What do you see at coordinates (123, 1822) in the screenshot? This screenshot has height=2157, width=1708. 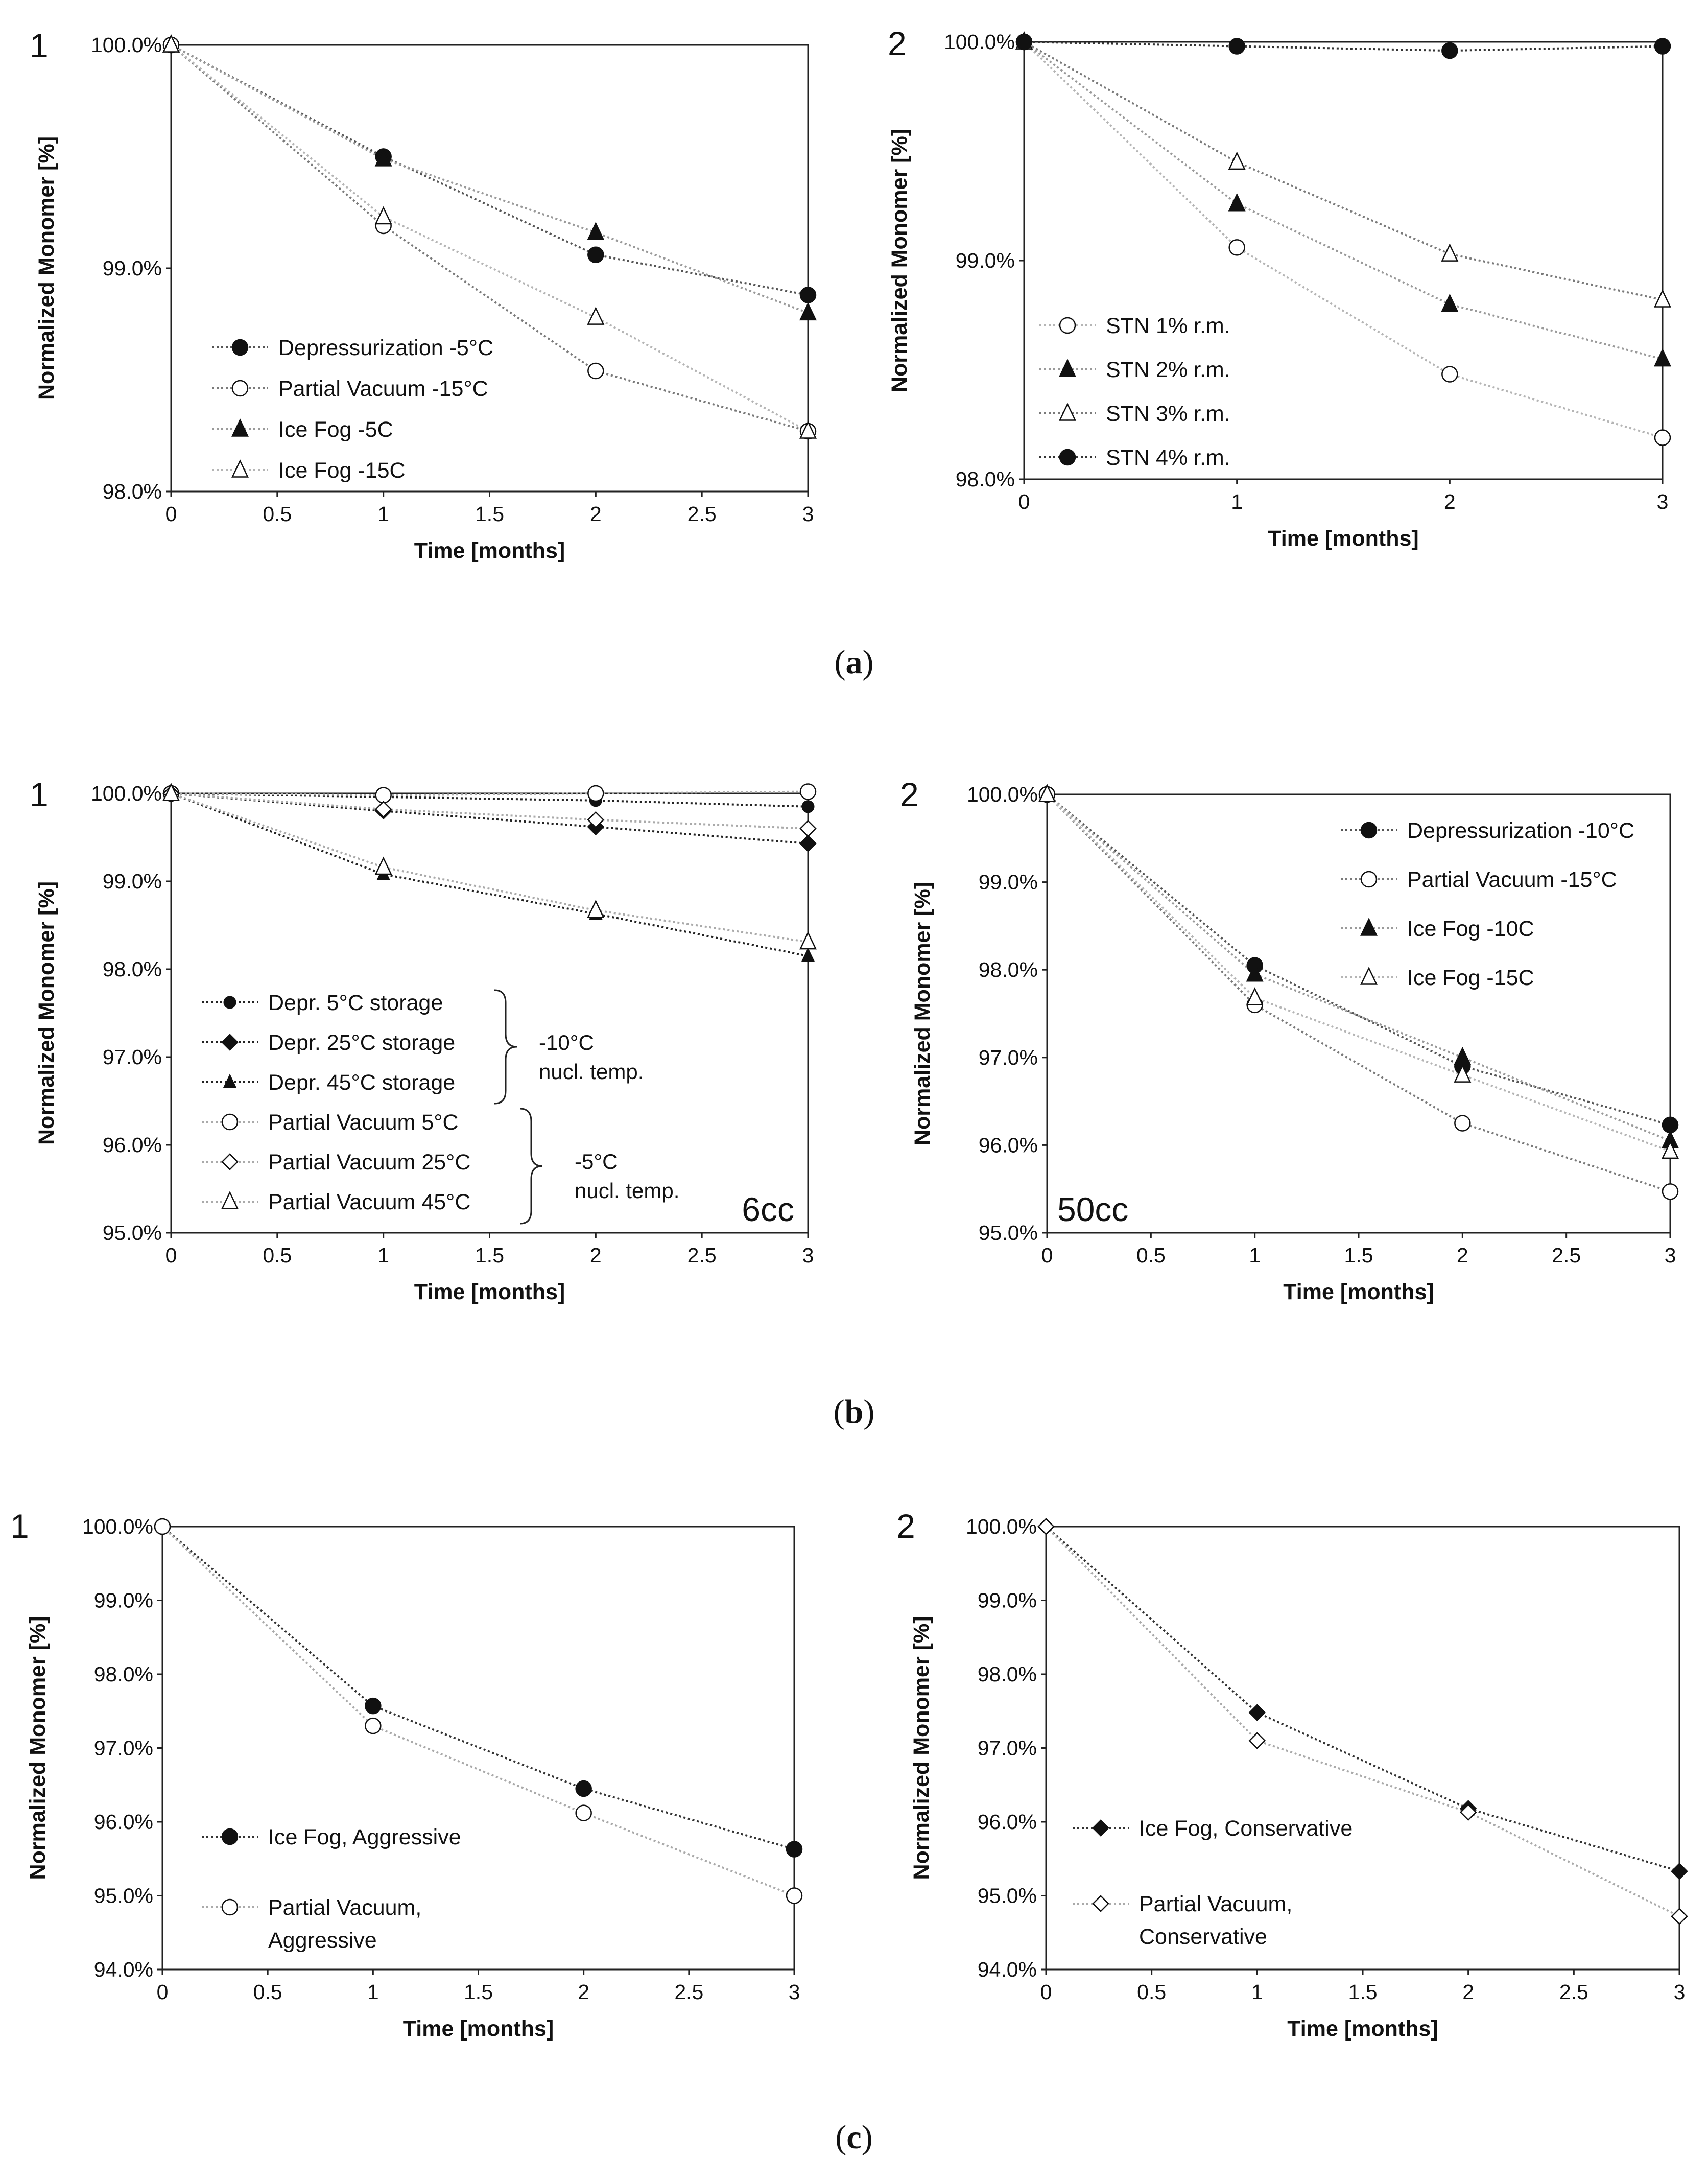 I see `y-tick-label: 96.0%` at bounding box center [123, 1822].